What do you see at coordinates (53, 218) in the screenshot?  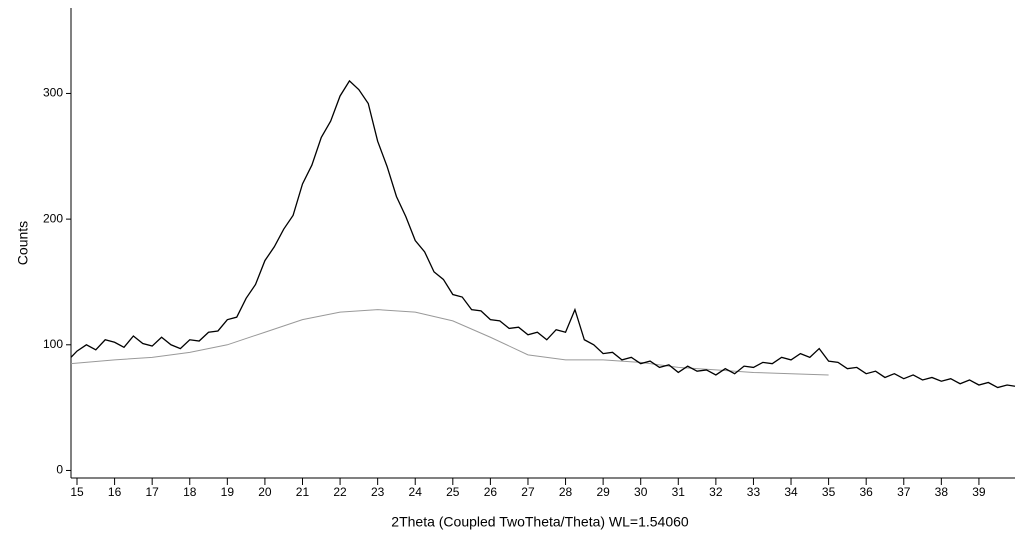 I see `y-tick-label: 200` at bounding box center [53, 218].